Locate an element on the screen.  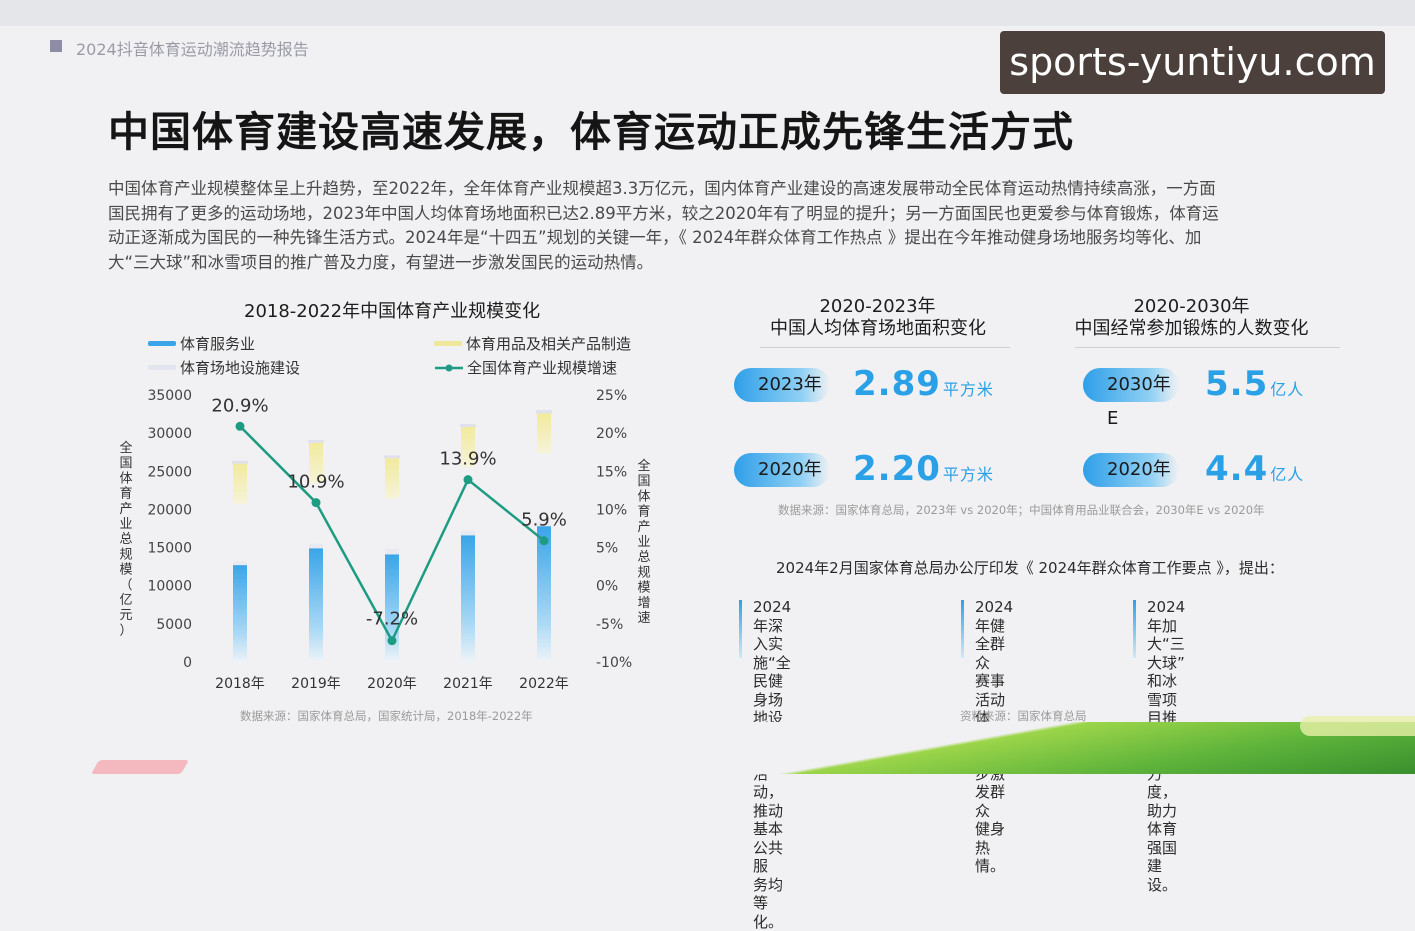
legend-label: 体育场地设施建设 is located at coordinates (240, 367).